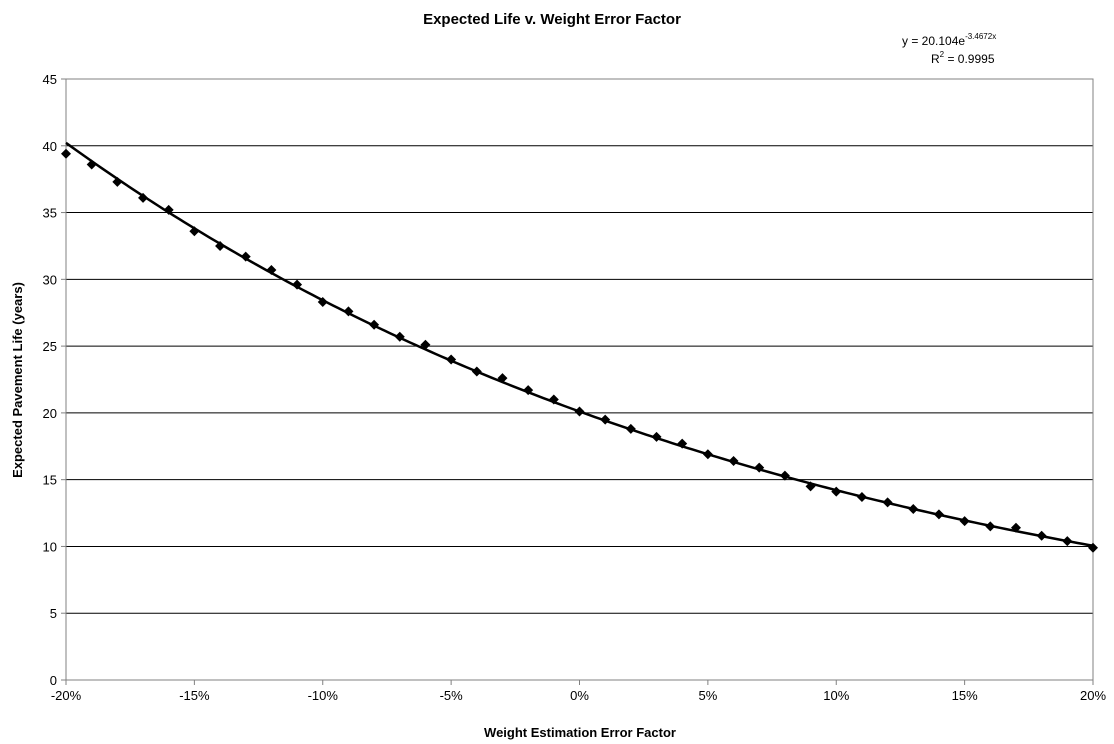  What do you see at coordinates (452, 695) in the screenshot?
I see `x-tick-label: -5%` at bounding box center [452, 695].